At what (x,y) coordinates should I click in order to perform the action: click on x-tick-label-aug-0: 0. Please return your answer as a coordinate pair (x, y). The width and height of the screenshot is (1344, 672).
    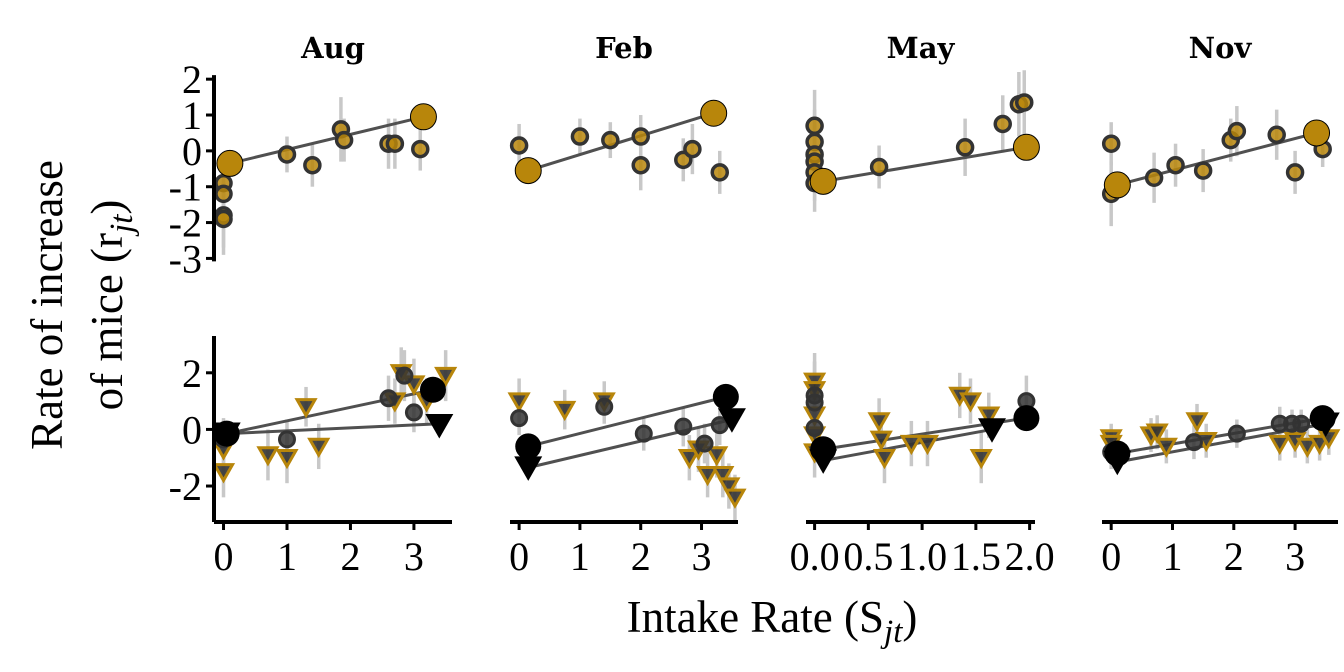
    Looking at the image, I should click on (224, 556).